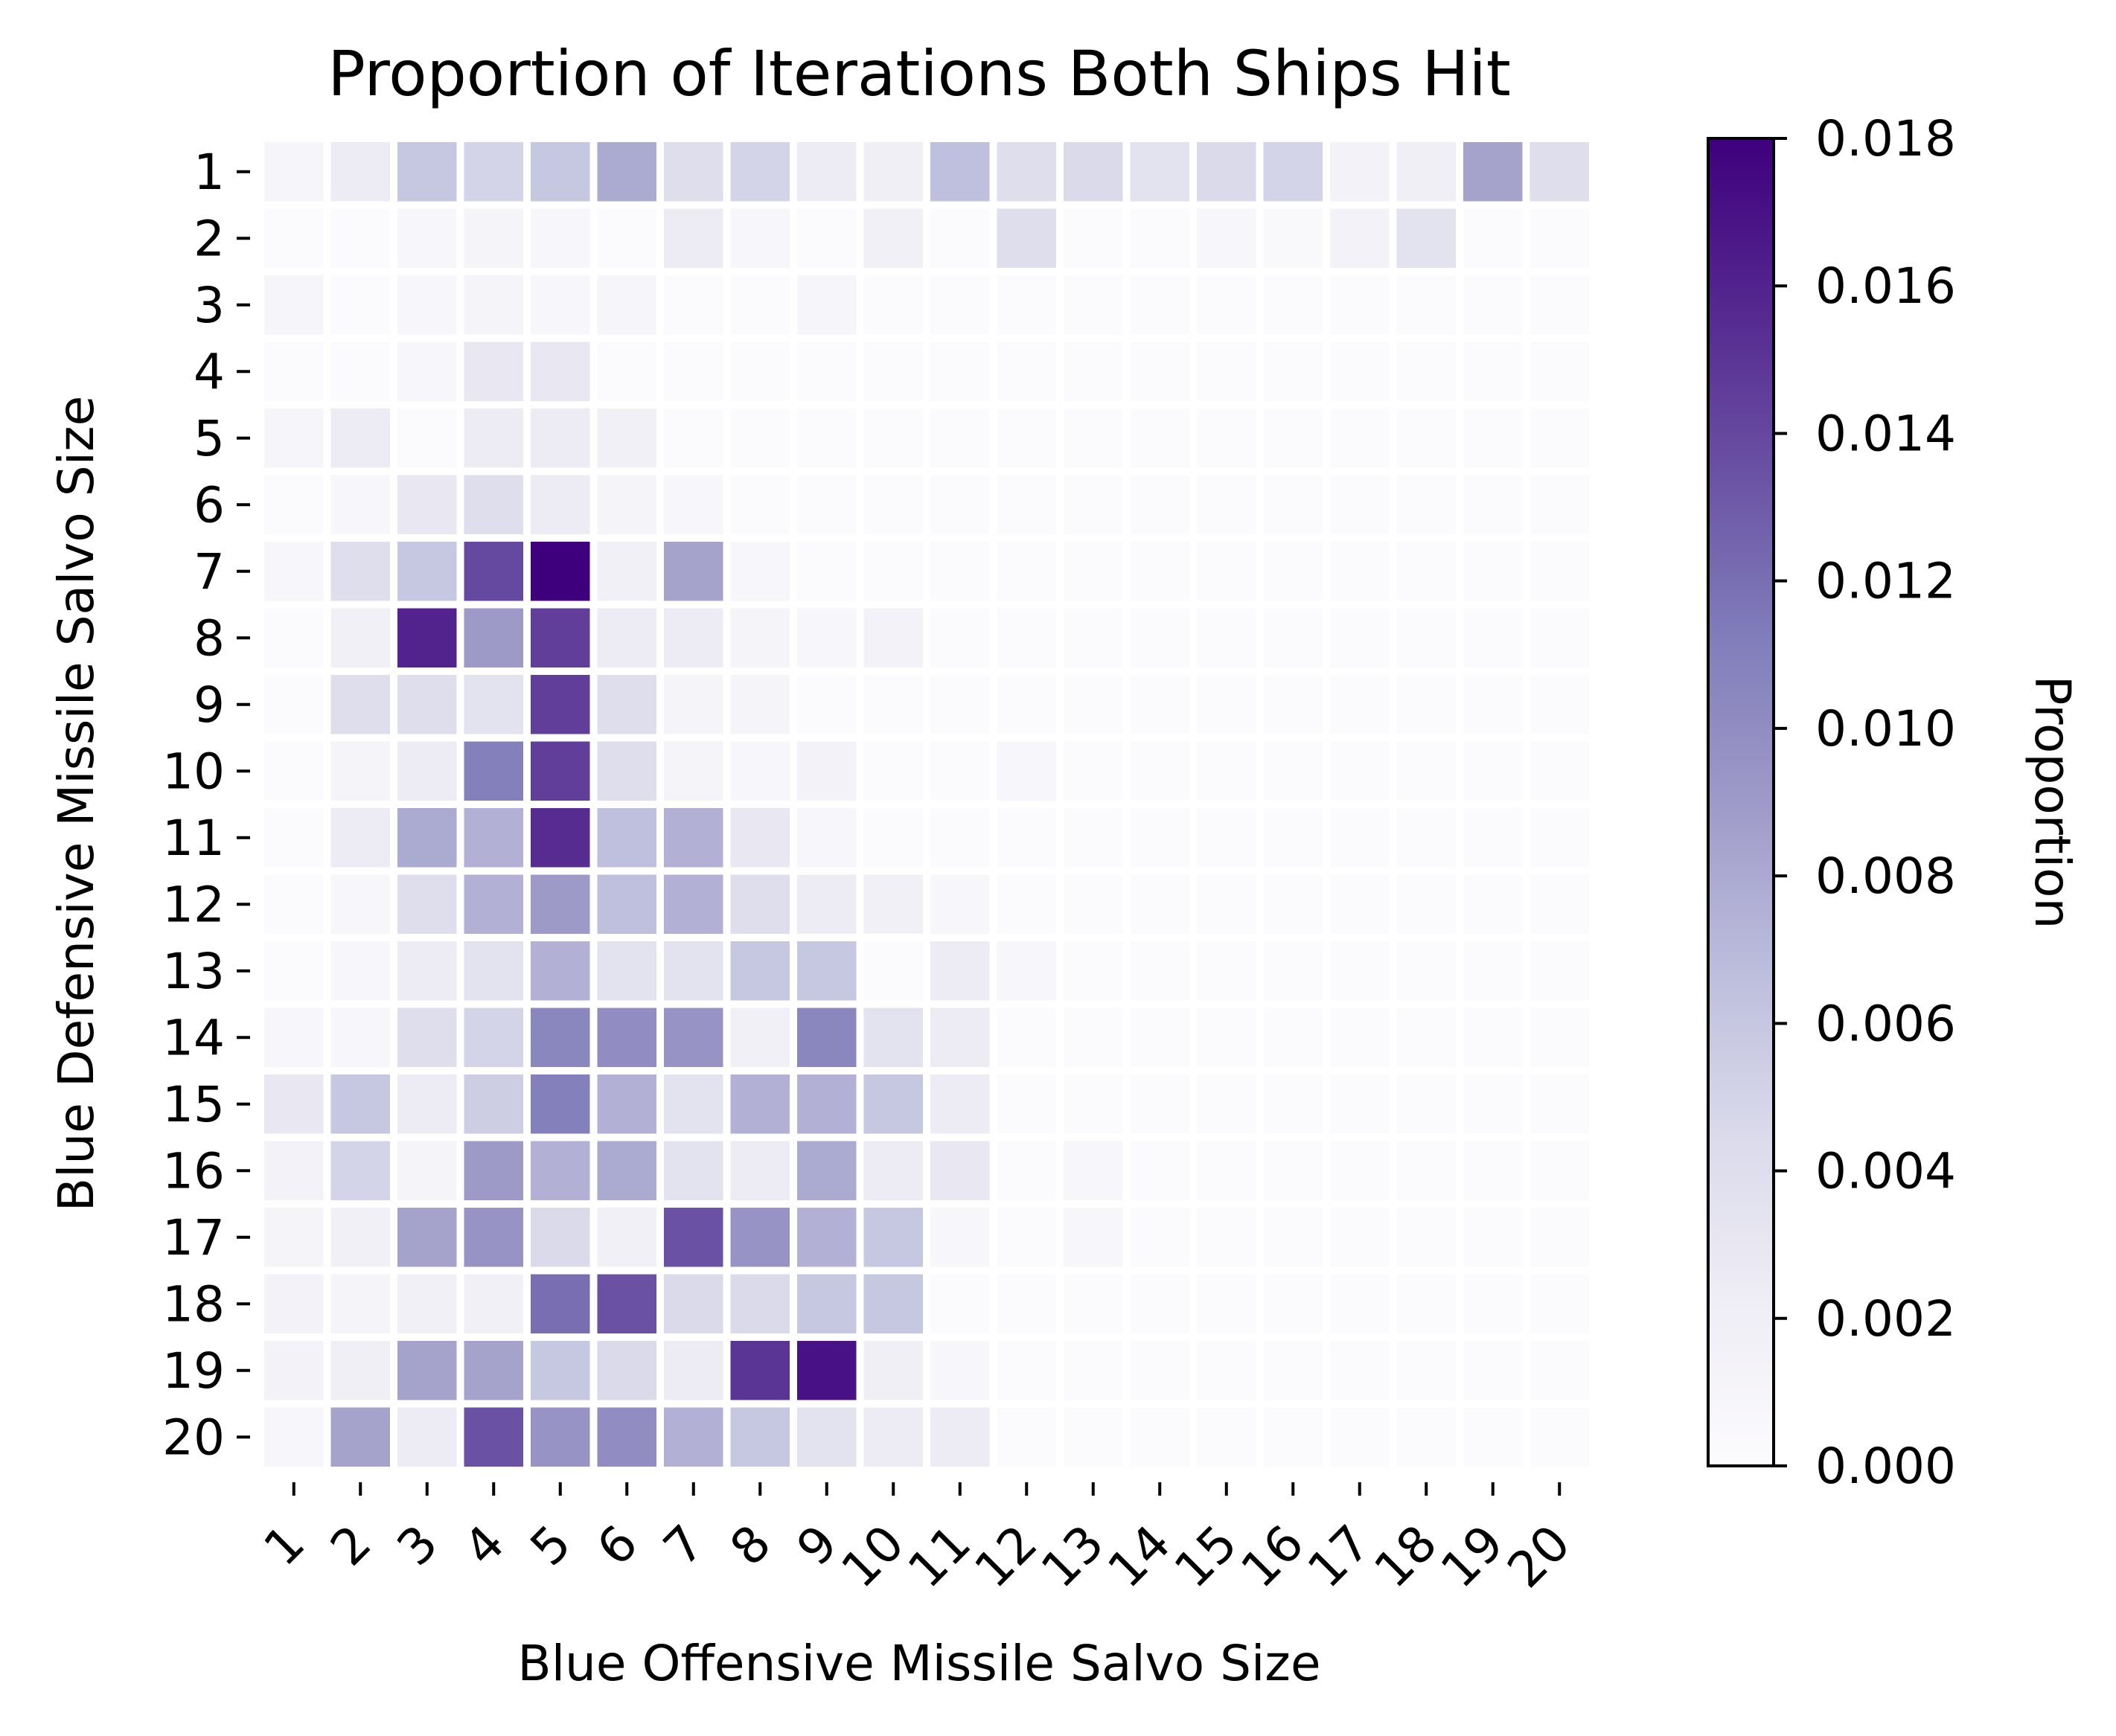 Image resolution: width=2116 pixels, height=1736 pixels. What do you see at coordinates (76, 804) in the screenshot?
I see `y-axis-label: Blue Defensive Missile Salvo Size` at bounding box center [76, 804].